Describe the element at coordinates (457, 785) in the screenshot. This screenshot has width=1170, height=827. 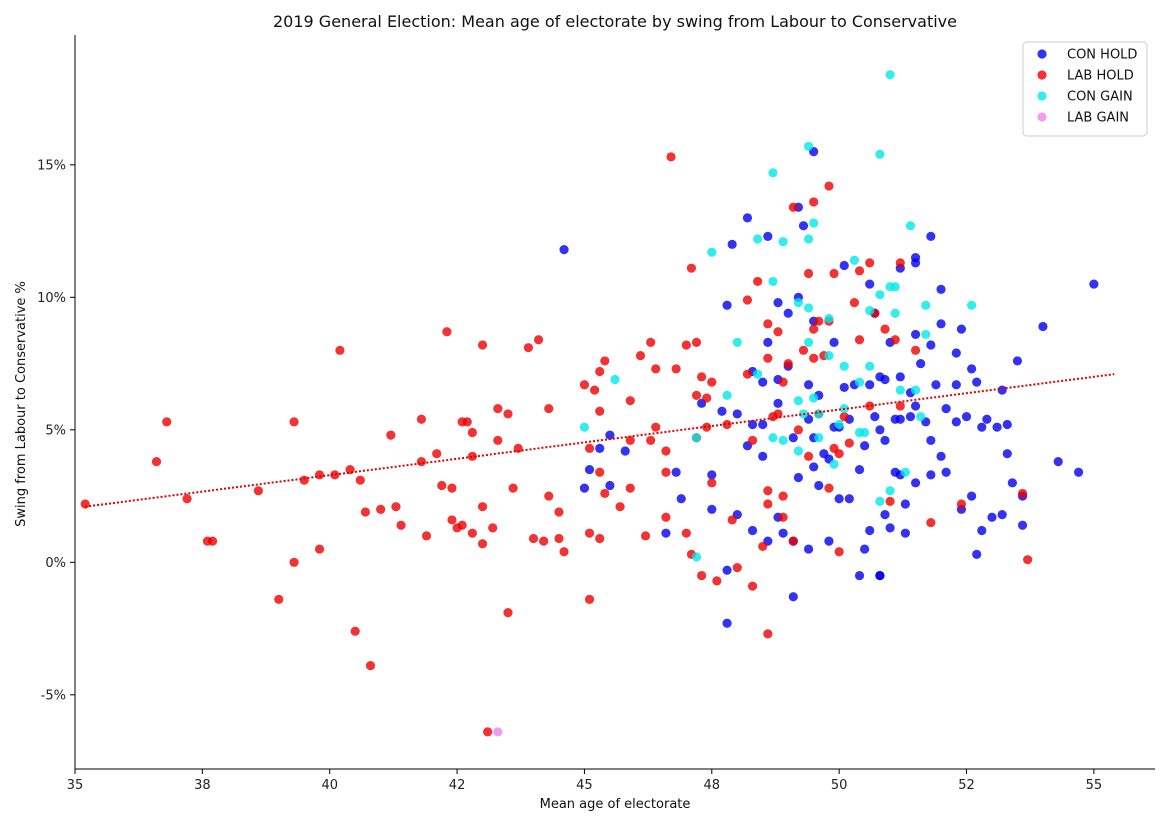
I see `x-tick-label: 42` at that location.